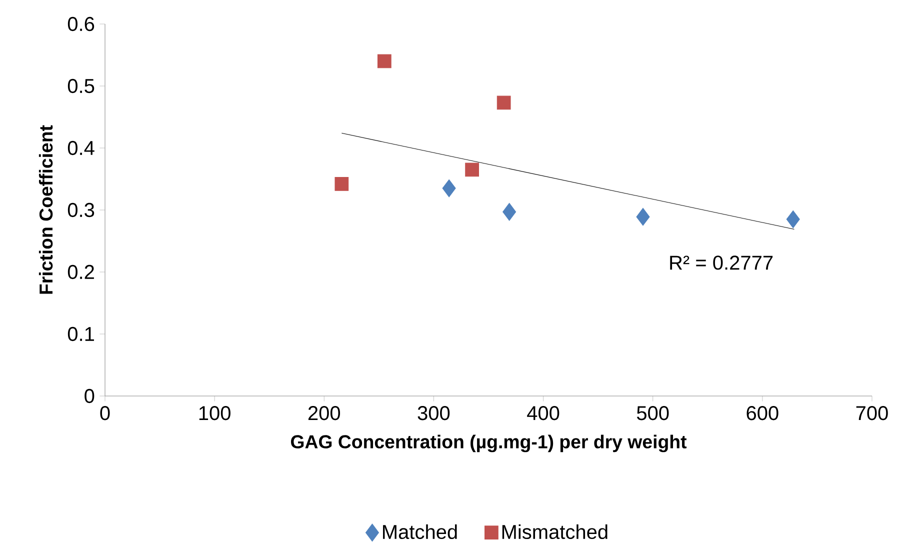 This screenshot has width=897, height=558. Describe the element at coordinates (81, 24) in the screenshot. I see `y-tick-label: 0.6` at that location.